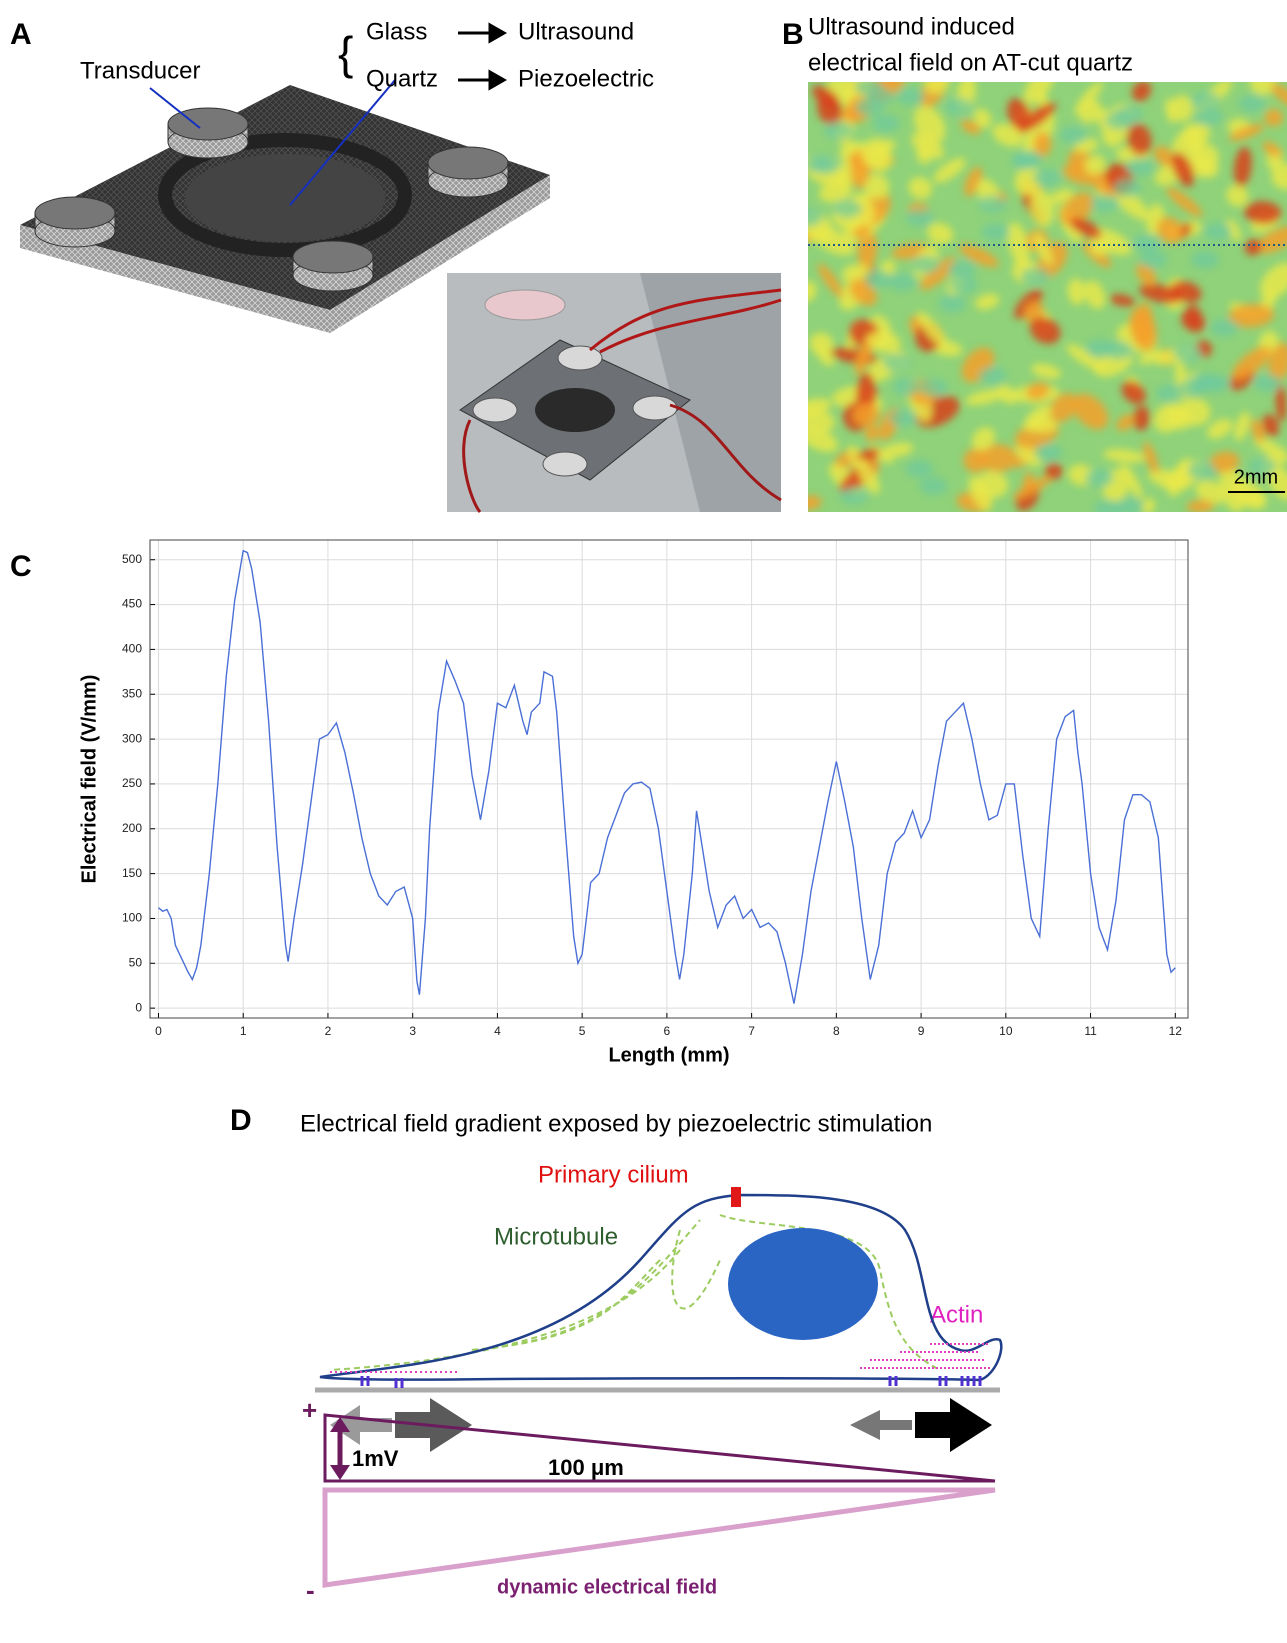  What do you see at coordinates (1176, 1031) in the screenshot?
I see `x-tick-label: 12` at bounding box center [1176, 1031].